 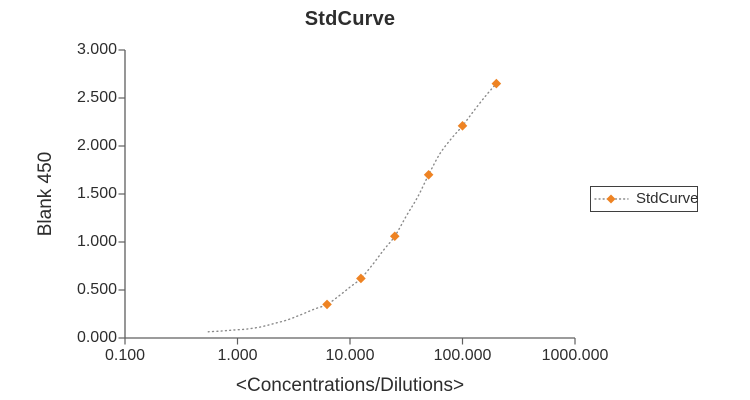 I want to click on y-tick-label: 0.000, so click(x=96, y=337).